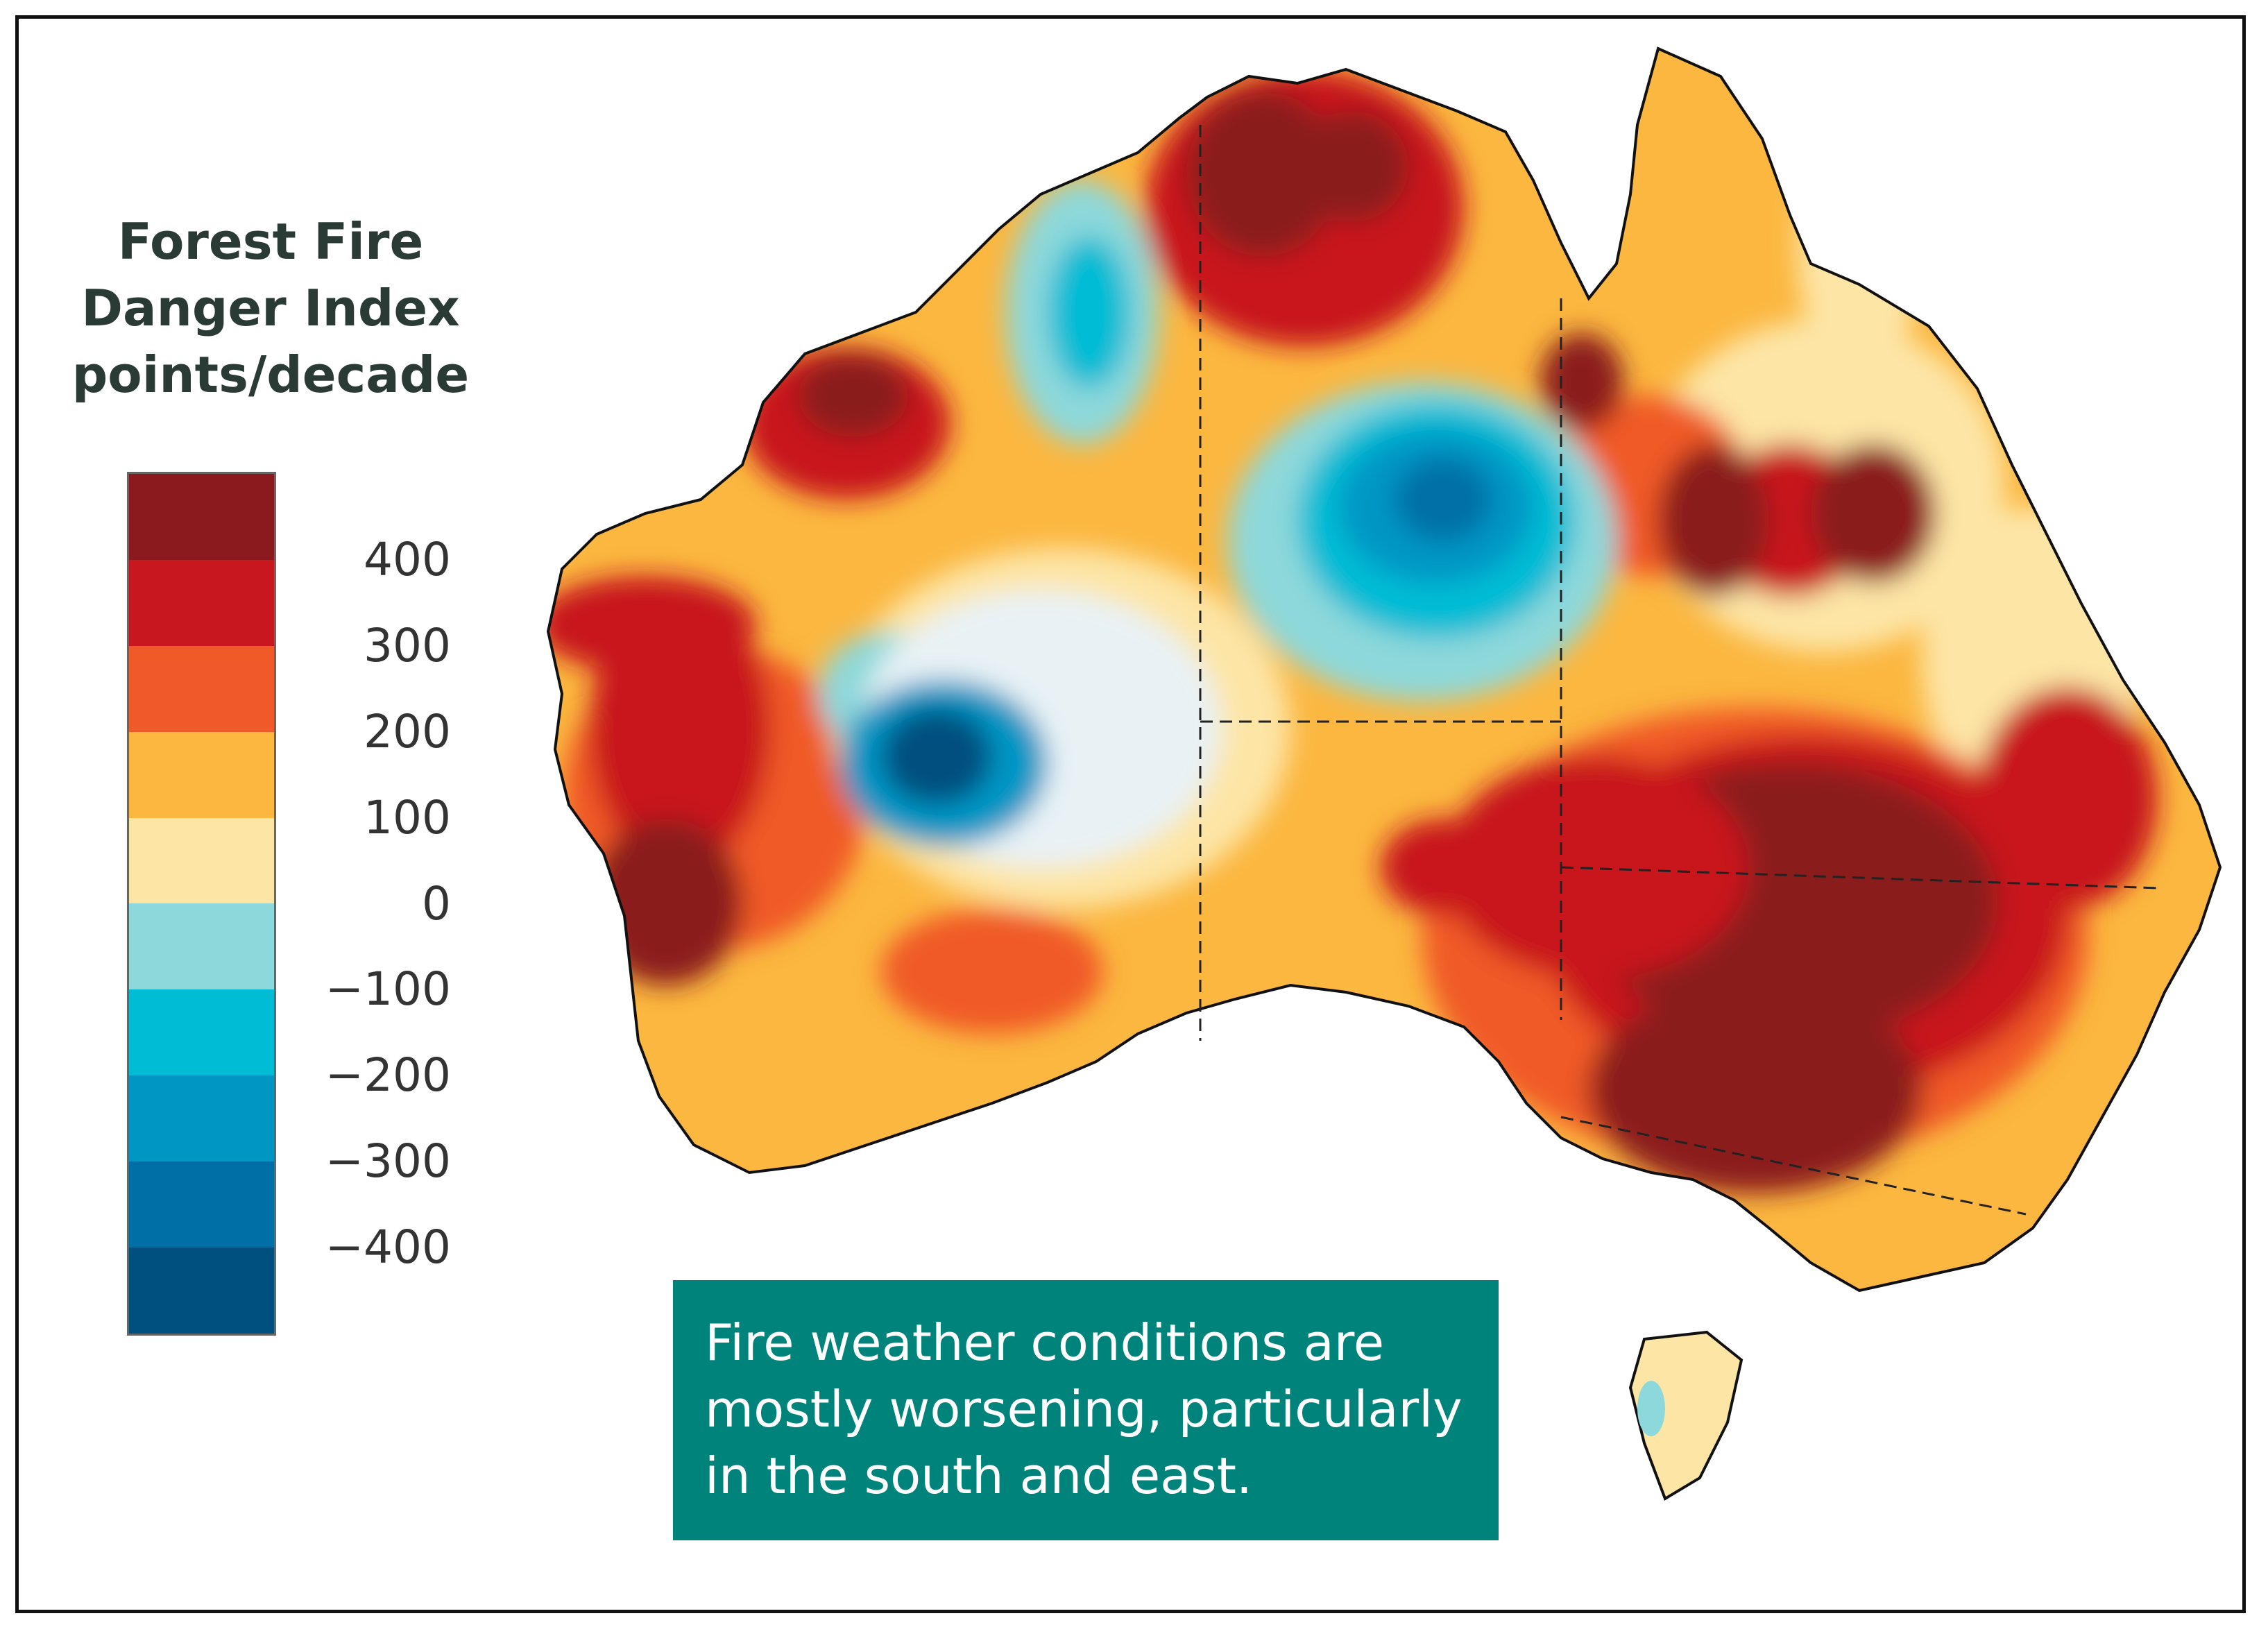 The height and width of the screenshot is (1634, 2268). Describe the element at coordinates (407, 817) in the screenshot. I see `legend-tick-label: 100` at that location.